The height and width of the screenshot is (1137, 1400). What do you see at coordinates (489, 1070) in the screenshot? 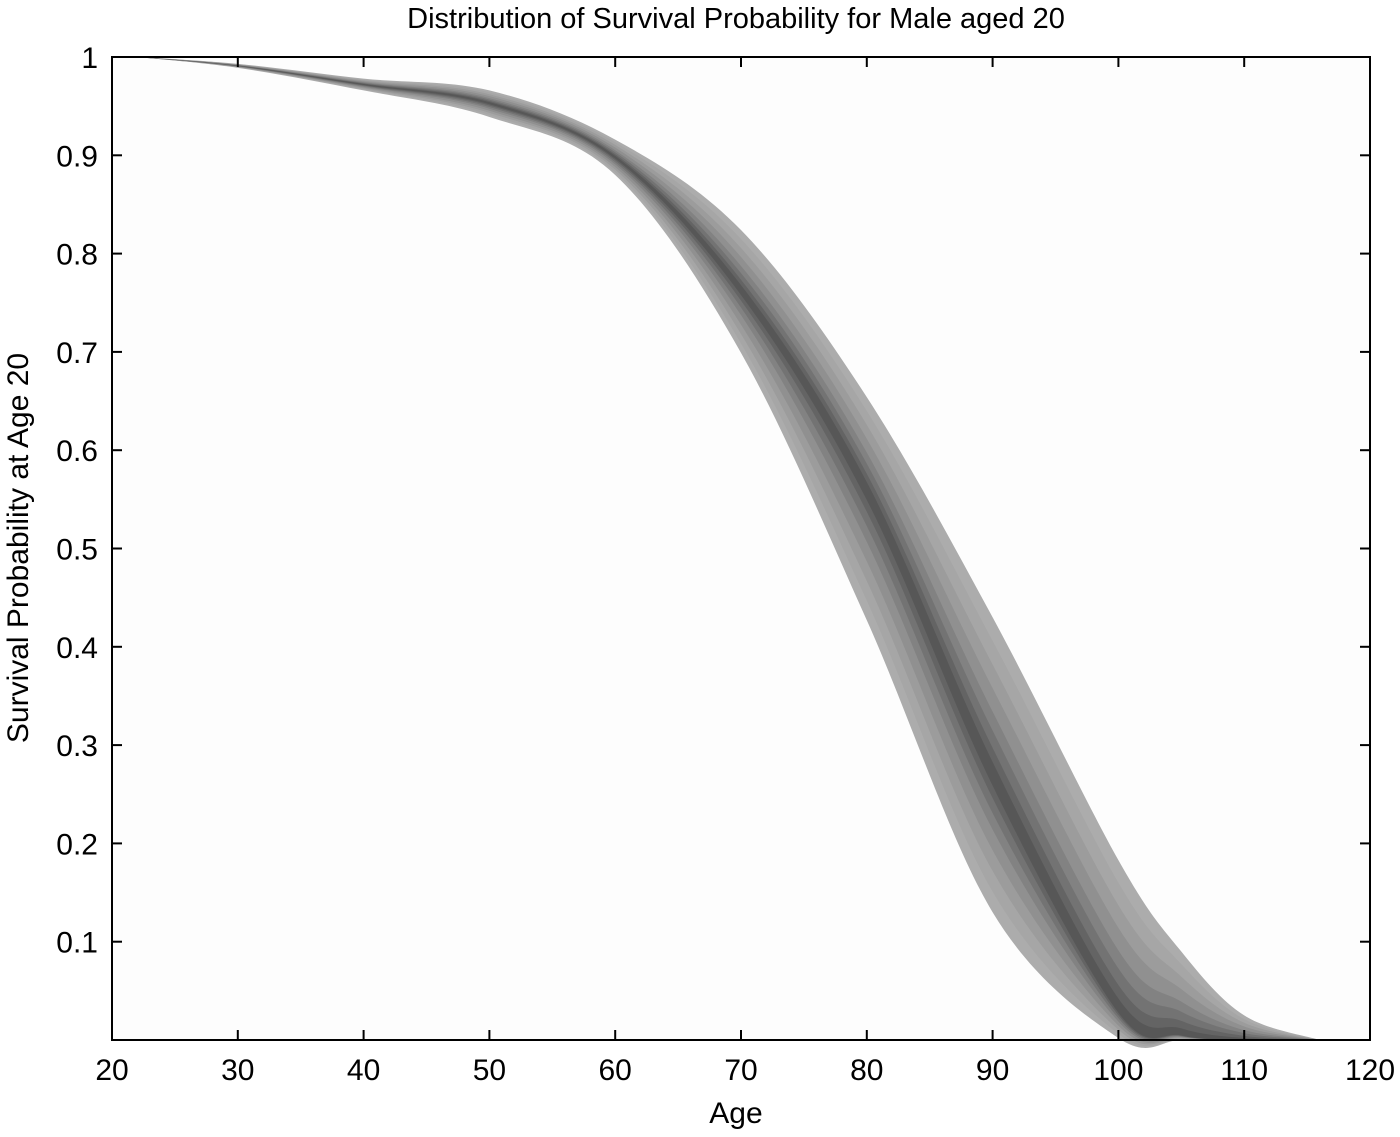
I see `x-tick-label: 50` at bounding box center [489, 1070].